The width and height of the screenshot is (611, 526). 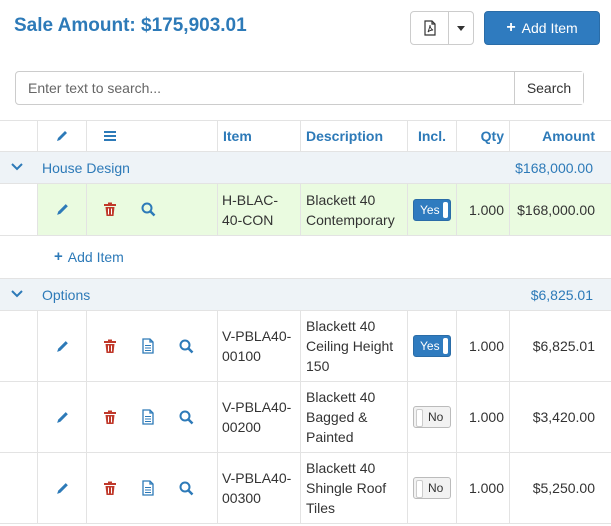 I want to click on add-item-row: + Add Item, so click(x=305, y=257).